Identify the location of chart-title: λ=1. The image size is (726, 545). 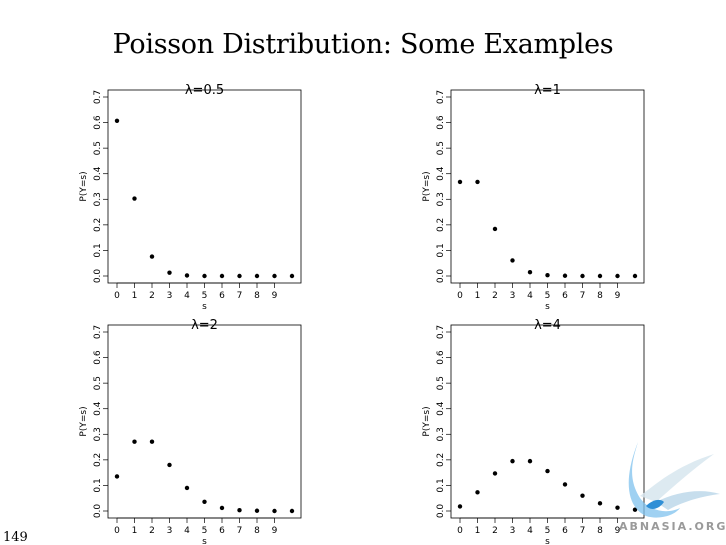
(547, 90).